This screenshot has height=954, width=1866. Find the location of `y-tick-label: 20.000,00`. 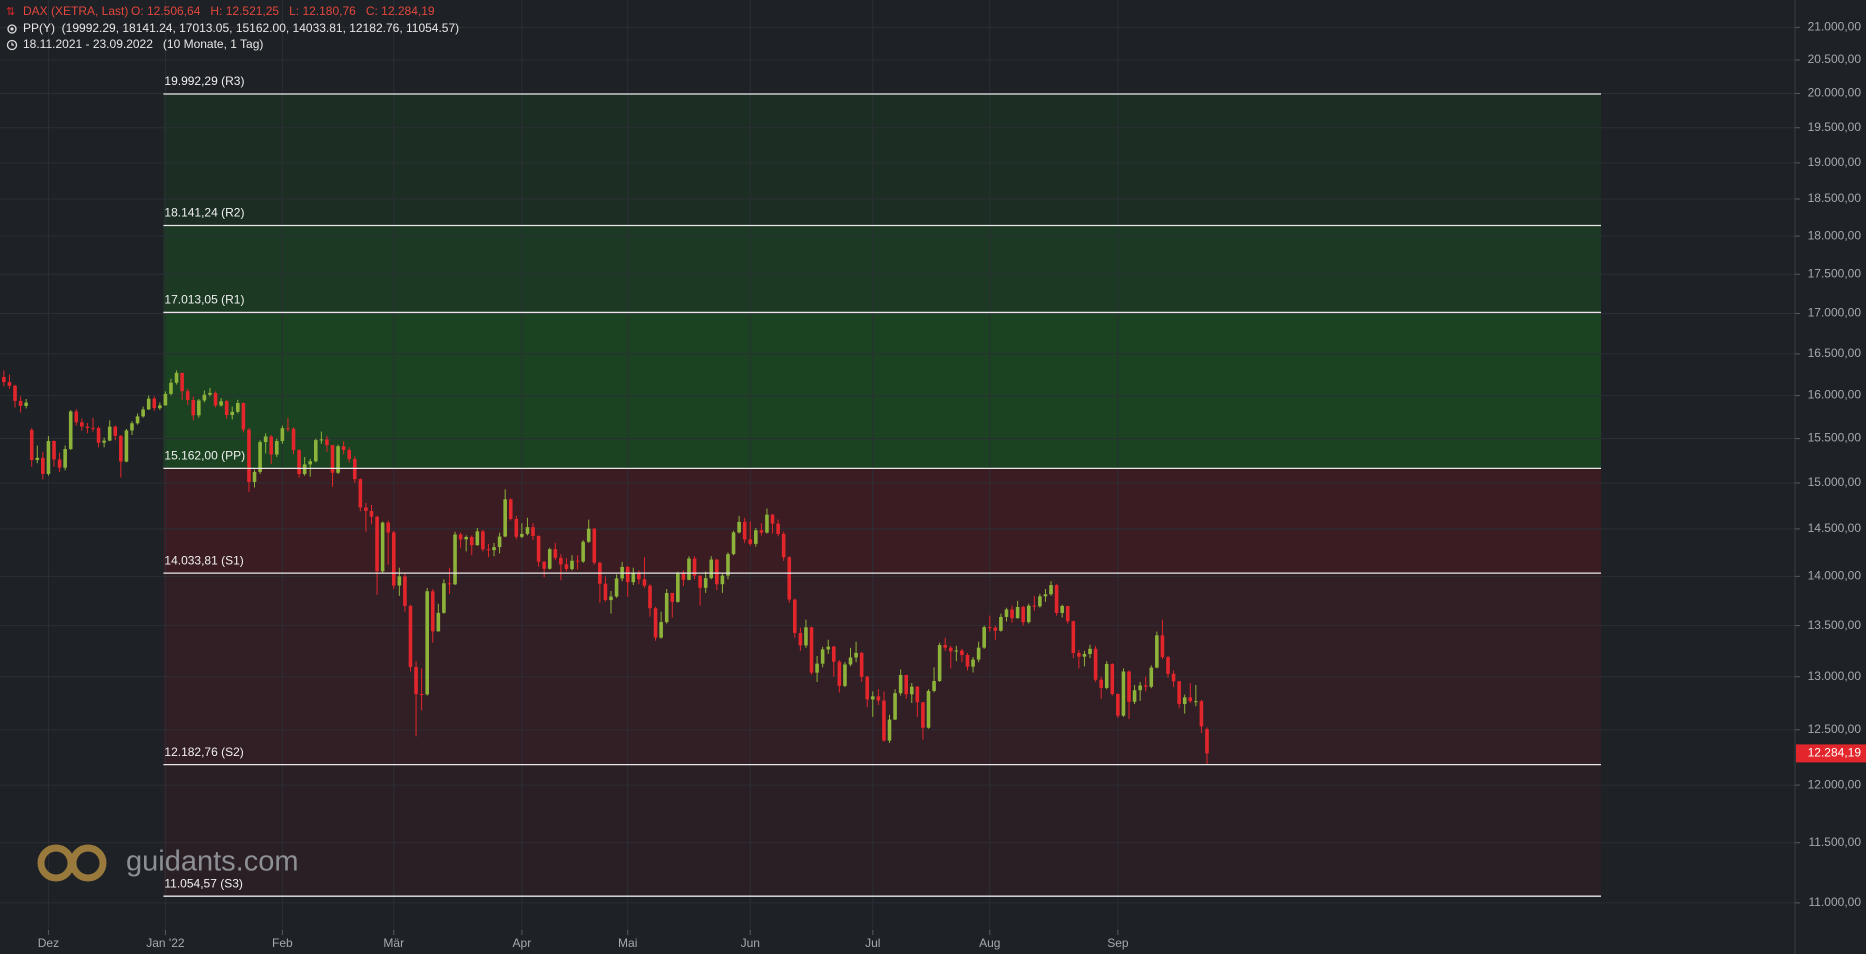

y-tick-label: 20.000,00 is located at coordinates (1835, 93).